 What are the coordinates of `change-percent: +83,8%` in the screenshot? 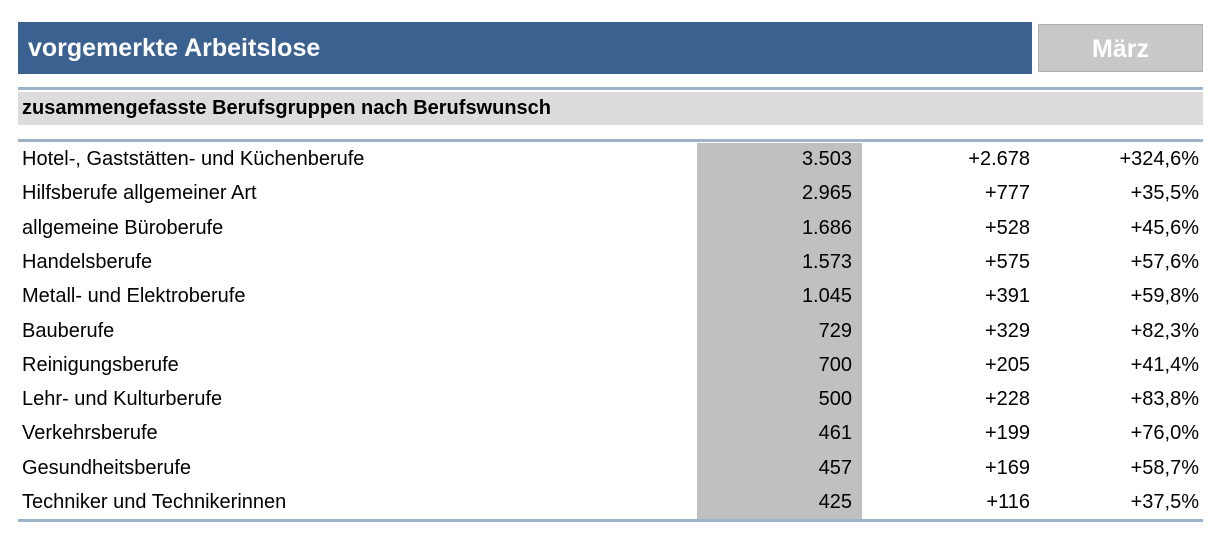 It's located at (1164, 399).